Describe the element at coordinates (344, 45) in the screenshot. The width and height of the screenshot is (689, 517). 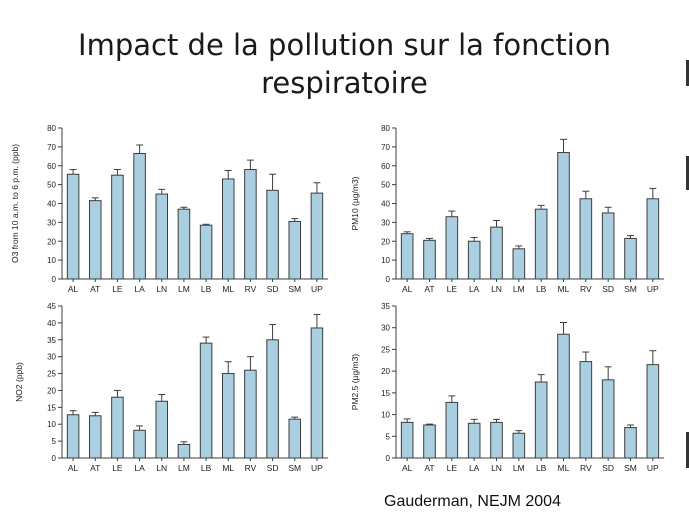
I see `slide-title-line-1: Impact de la pollution sur la fonction` at that location.